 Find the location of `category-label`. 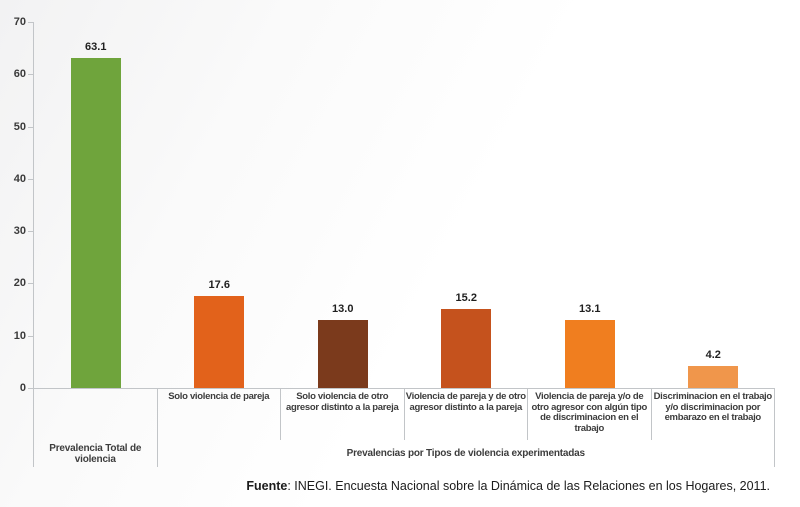

category-label is located at coordinates (96, 414).